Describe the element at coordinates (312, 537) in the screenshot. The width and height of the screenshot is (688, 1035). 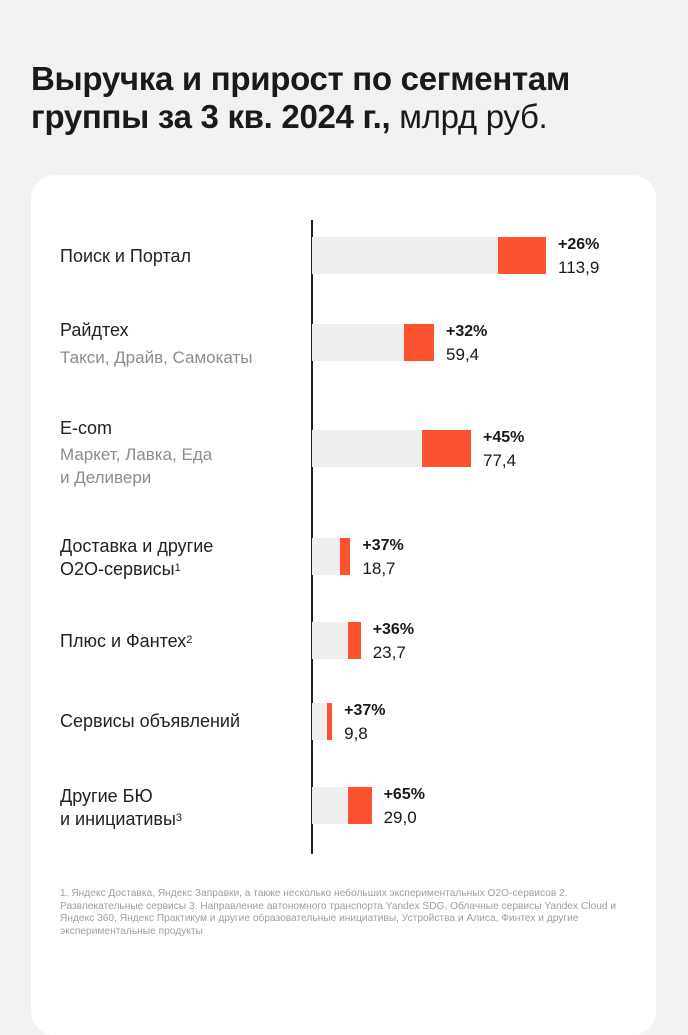
I see `chart-axis` at that location.